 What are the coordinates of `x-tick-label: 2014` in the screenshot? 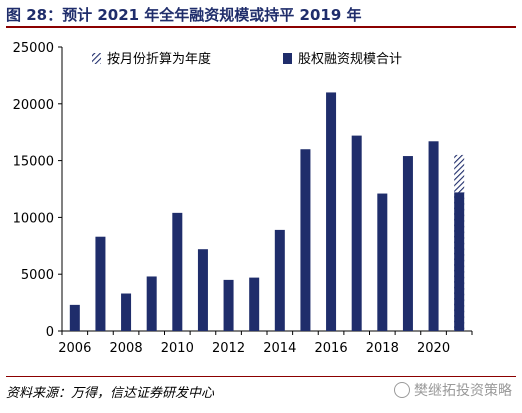 It's located at (279, 348).